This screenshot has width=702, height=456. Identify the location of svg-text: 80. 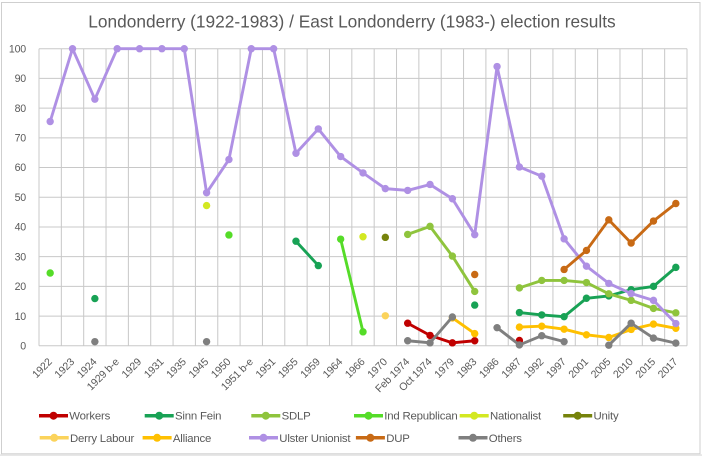
(21, 109).